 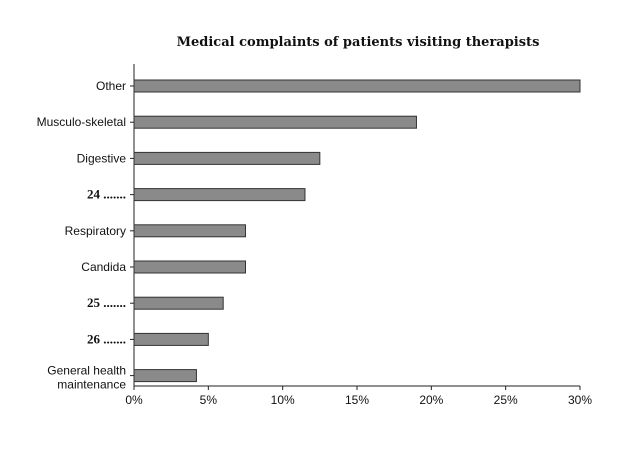 I want to click on x-tick-label-4: 20%, so click(x=431, y=400).